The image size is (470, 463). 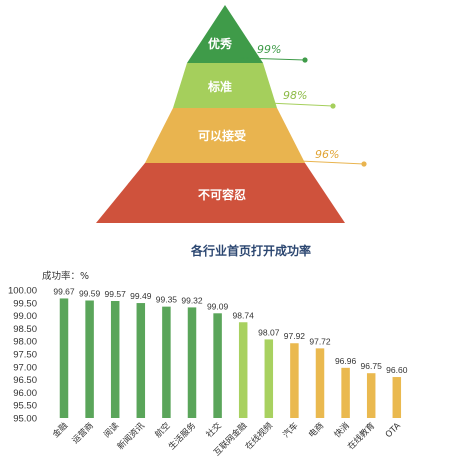 What do you see at coordinates (90, 293) in the screenshot?
I see `data-label: 99.59` at bounding box center [90, 293].